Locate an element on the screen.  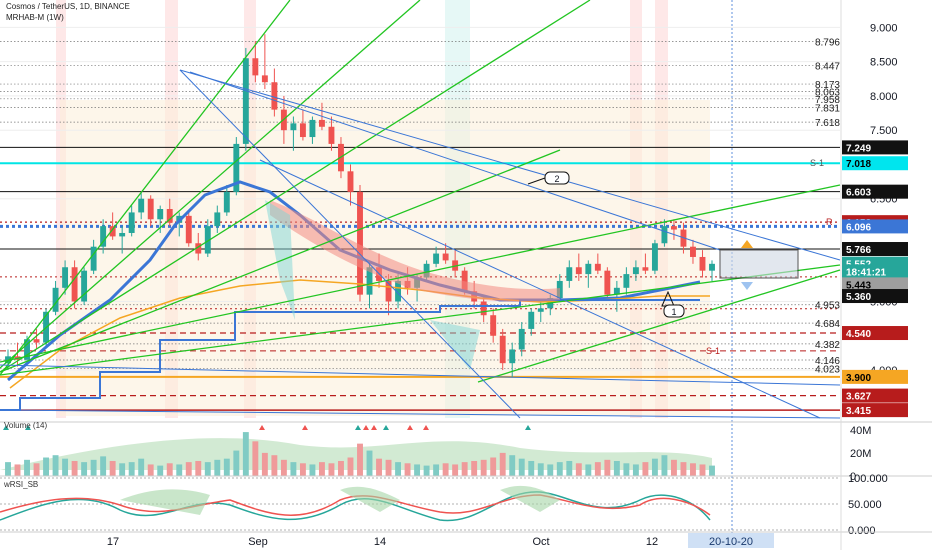
annotation-pointer is located at coordinates (536, 181).